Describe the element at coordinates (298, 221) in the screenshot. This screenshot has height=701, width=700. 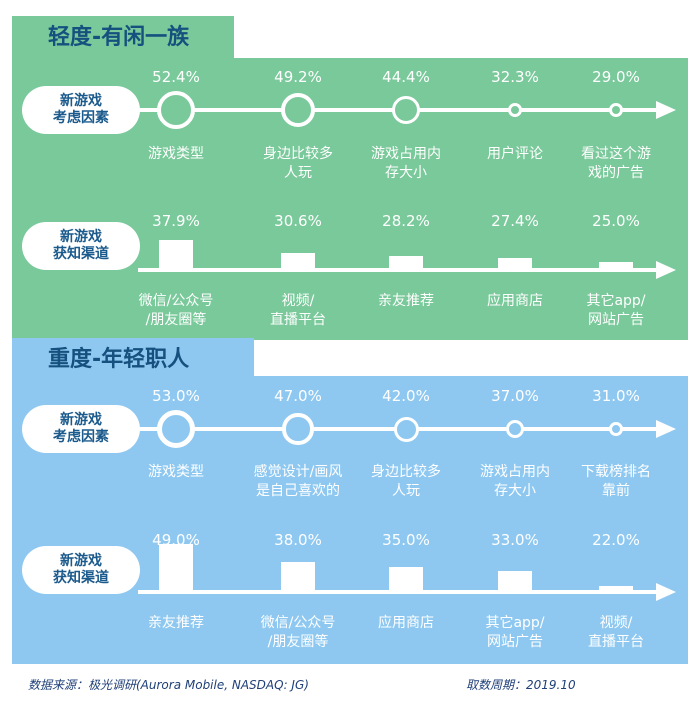
I see `light-channel-value-label-2: 30.6%` at that location.